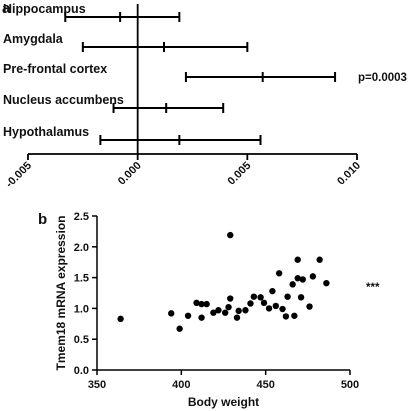 Image resolution: width=409 pixels, height=411 pixels. Describe the element at coordinates (81, 279) in the screenshot. I see `panel-b-y-tick-label: 1.5` at that location.